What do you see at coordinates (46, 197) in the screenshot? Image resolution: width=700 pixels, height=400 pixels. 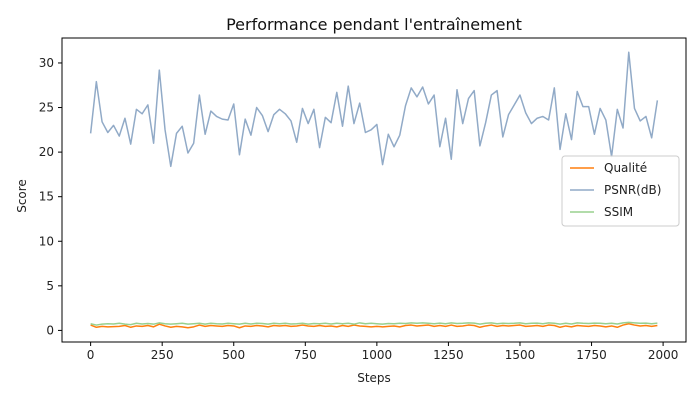 I see `y-tick-label: 15` at bounding box center [46, 197].